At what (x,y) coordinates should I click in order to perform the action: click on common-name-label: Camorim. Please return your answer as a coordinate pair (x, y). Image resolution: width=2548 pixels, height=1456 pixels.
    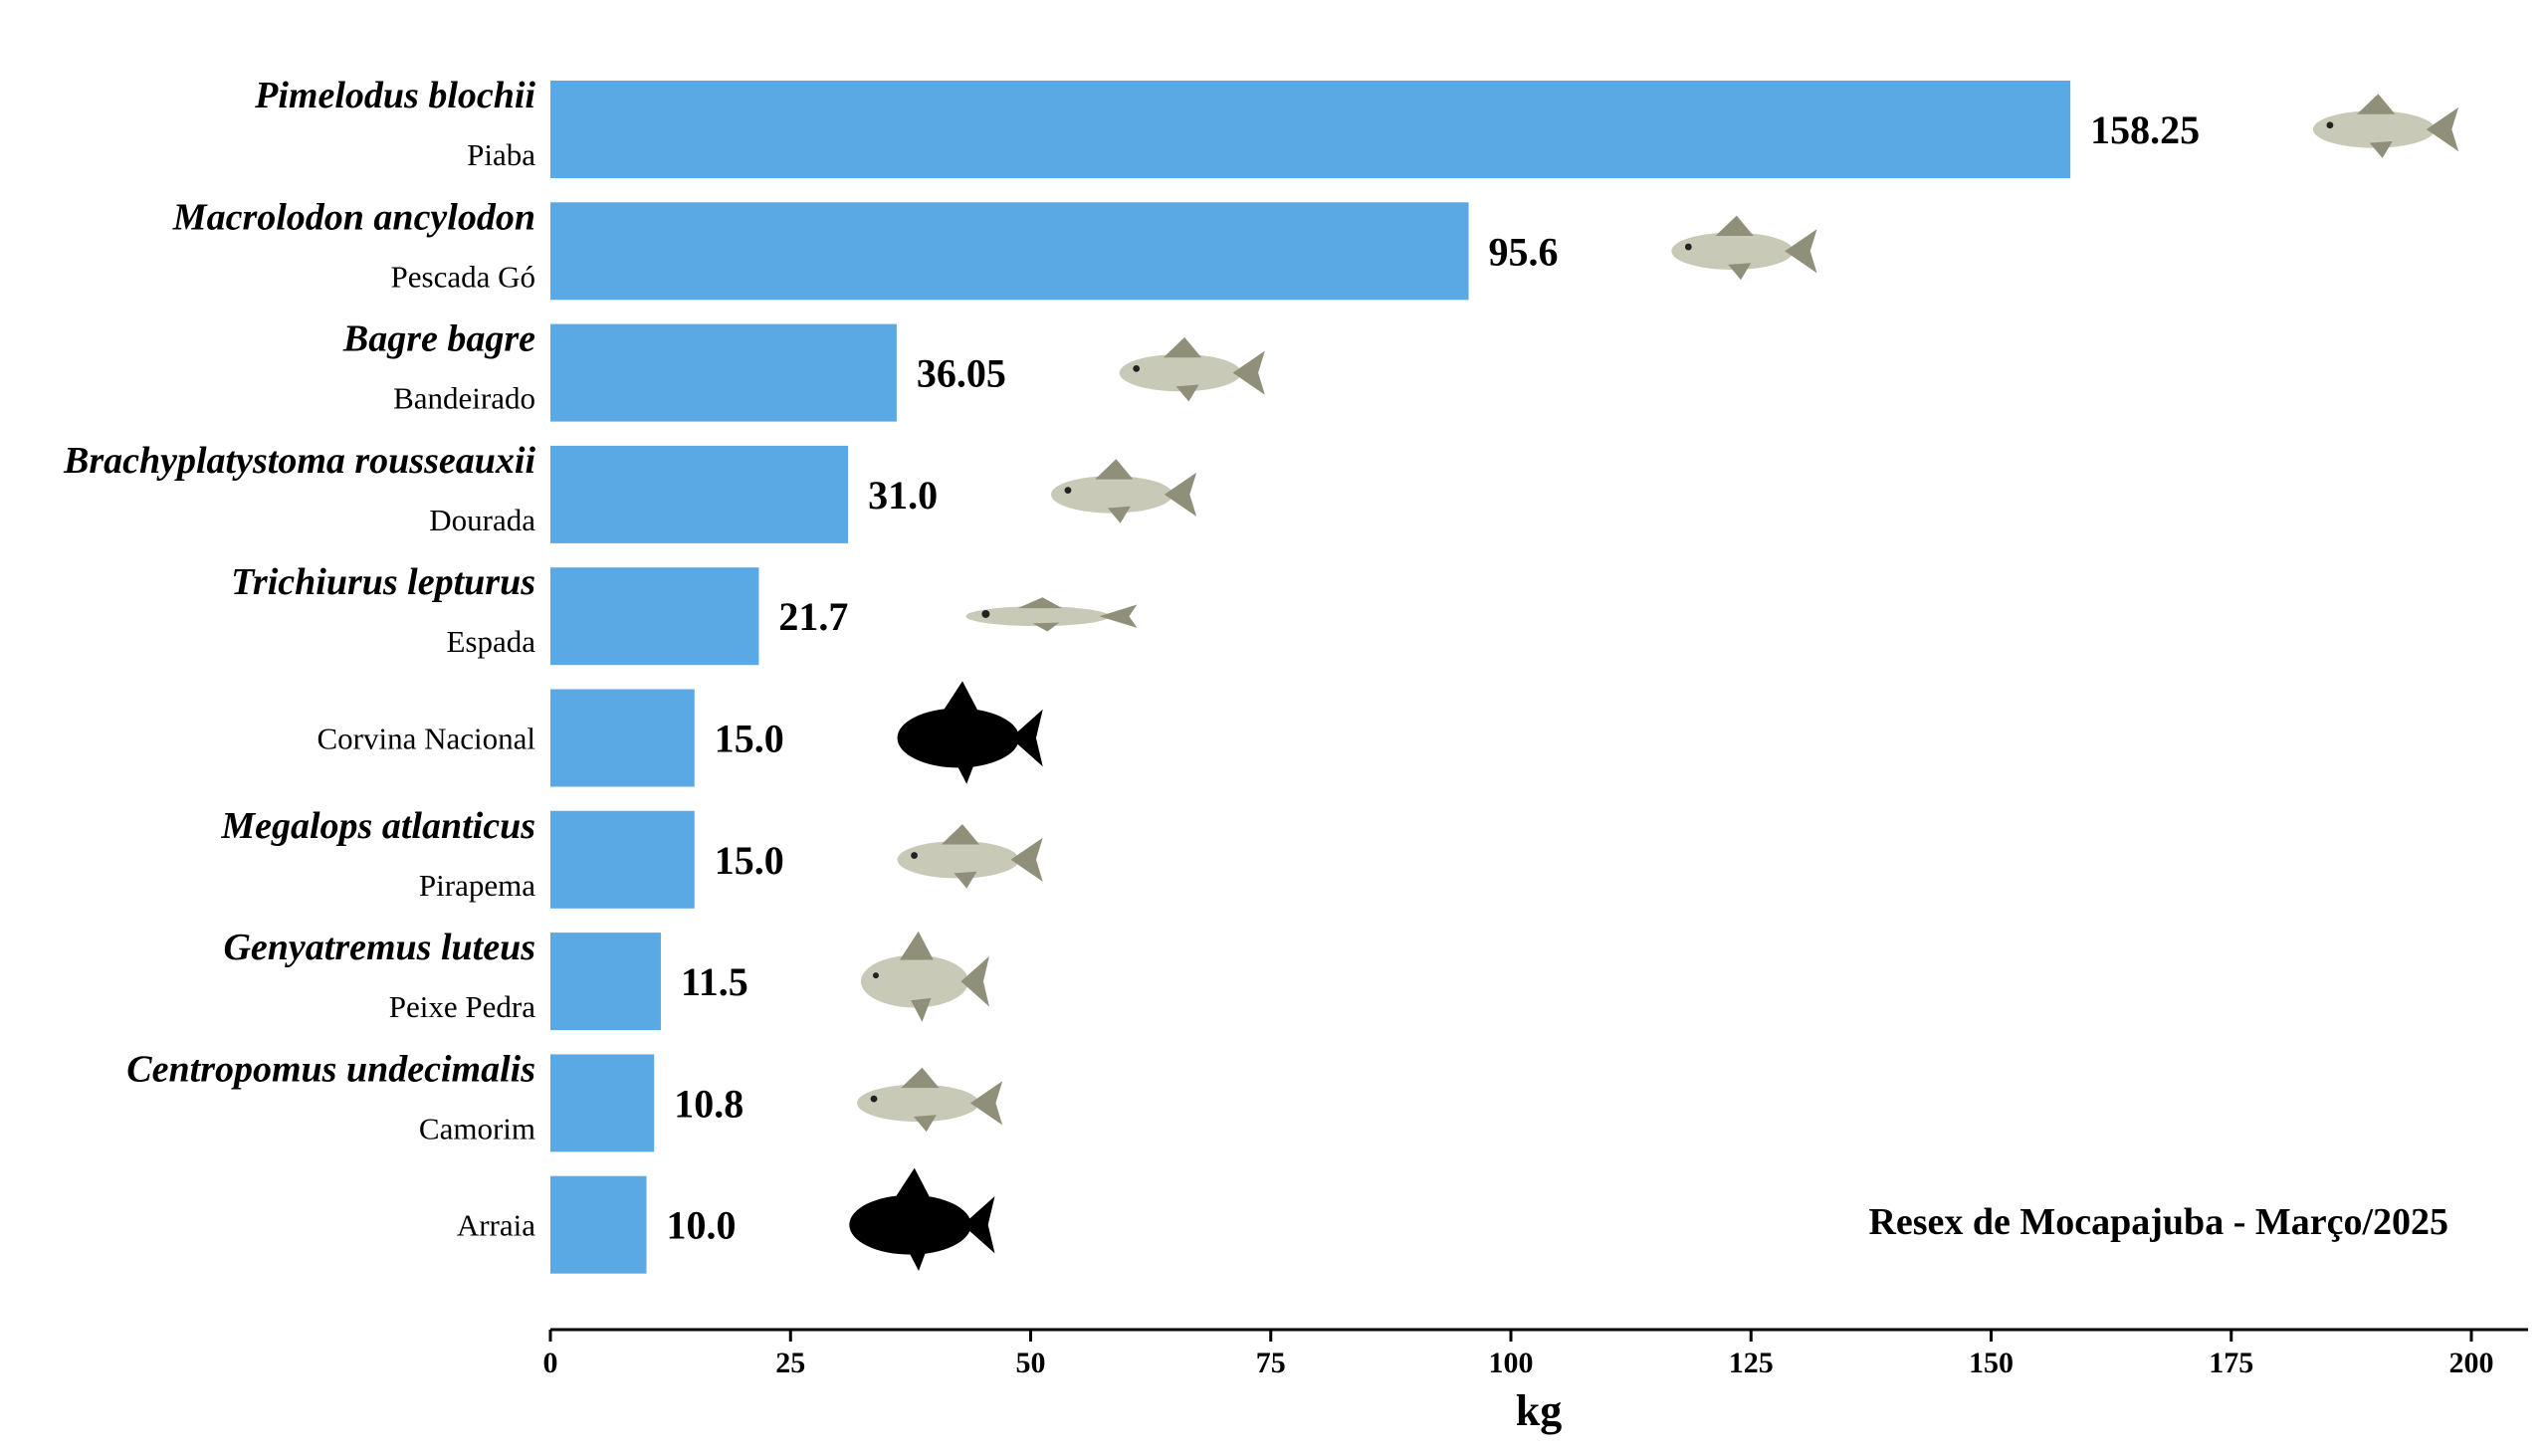
    Looking at the image, I should click on (477, 1128).